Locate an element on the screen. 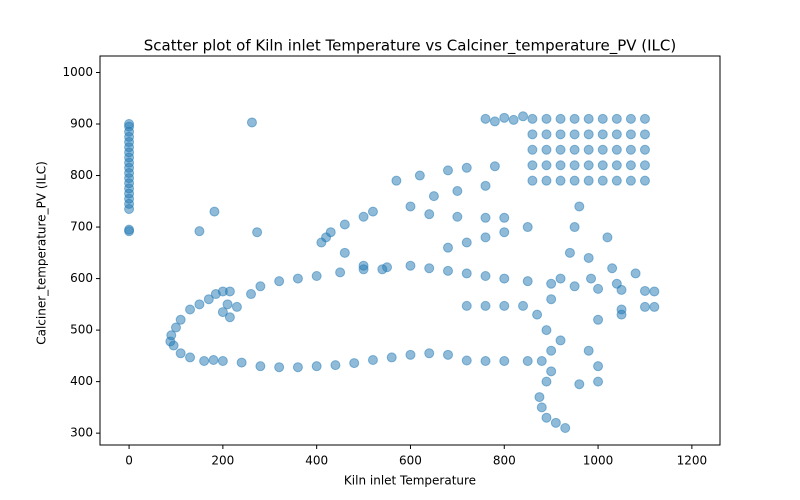 This screenshot has width=800, height=500. y-tick-label: 300 is located at coordinates (81, 433).